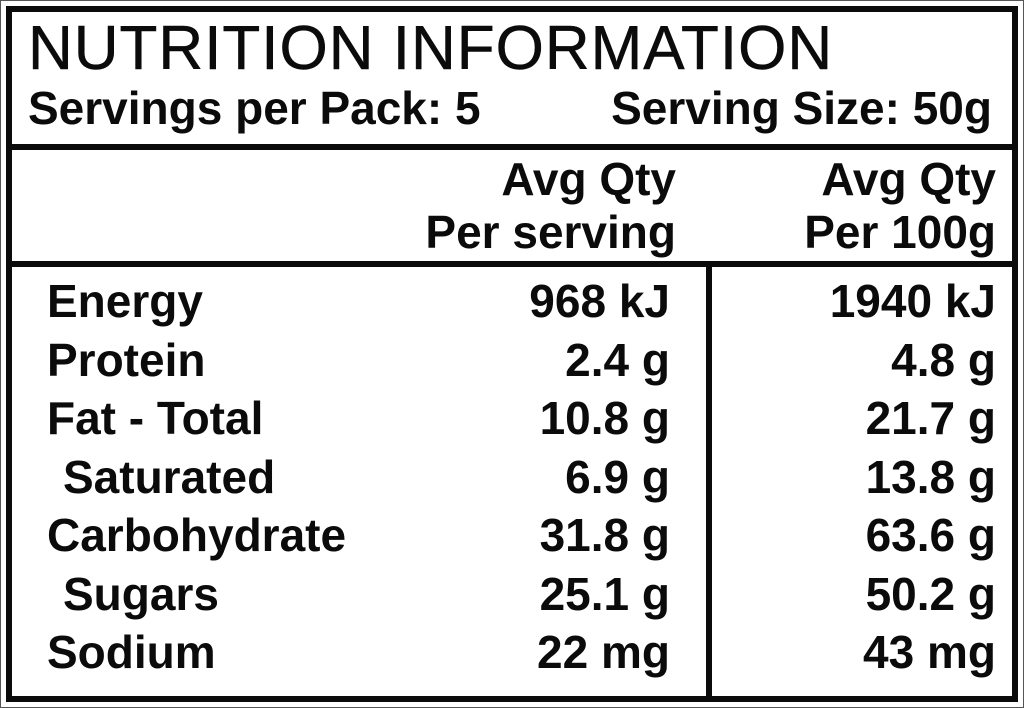  Describe the element at coordinates (943, 359) in the screenshot. I see `per-100g-value: 4.8 g` at that location.